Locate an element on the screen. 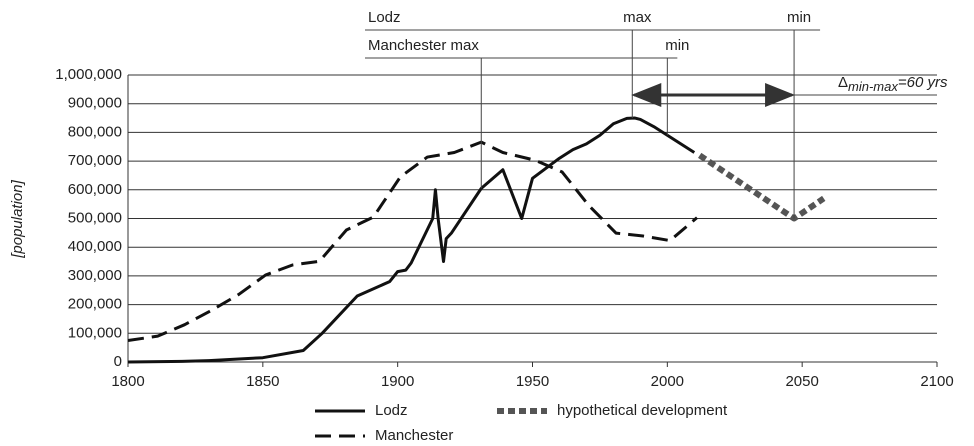 Image resolution: width=974 pixels, height=446 pixels. y-tick-label: 200,000 is located at coordinates (95, 304).